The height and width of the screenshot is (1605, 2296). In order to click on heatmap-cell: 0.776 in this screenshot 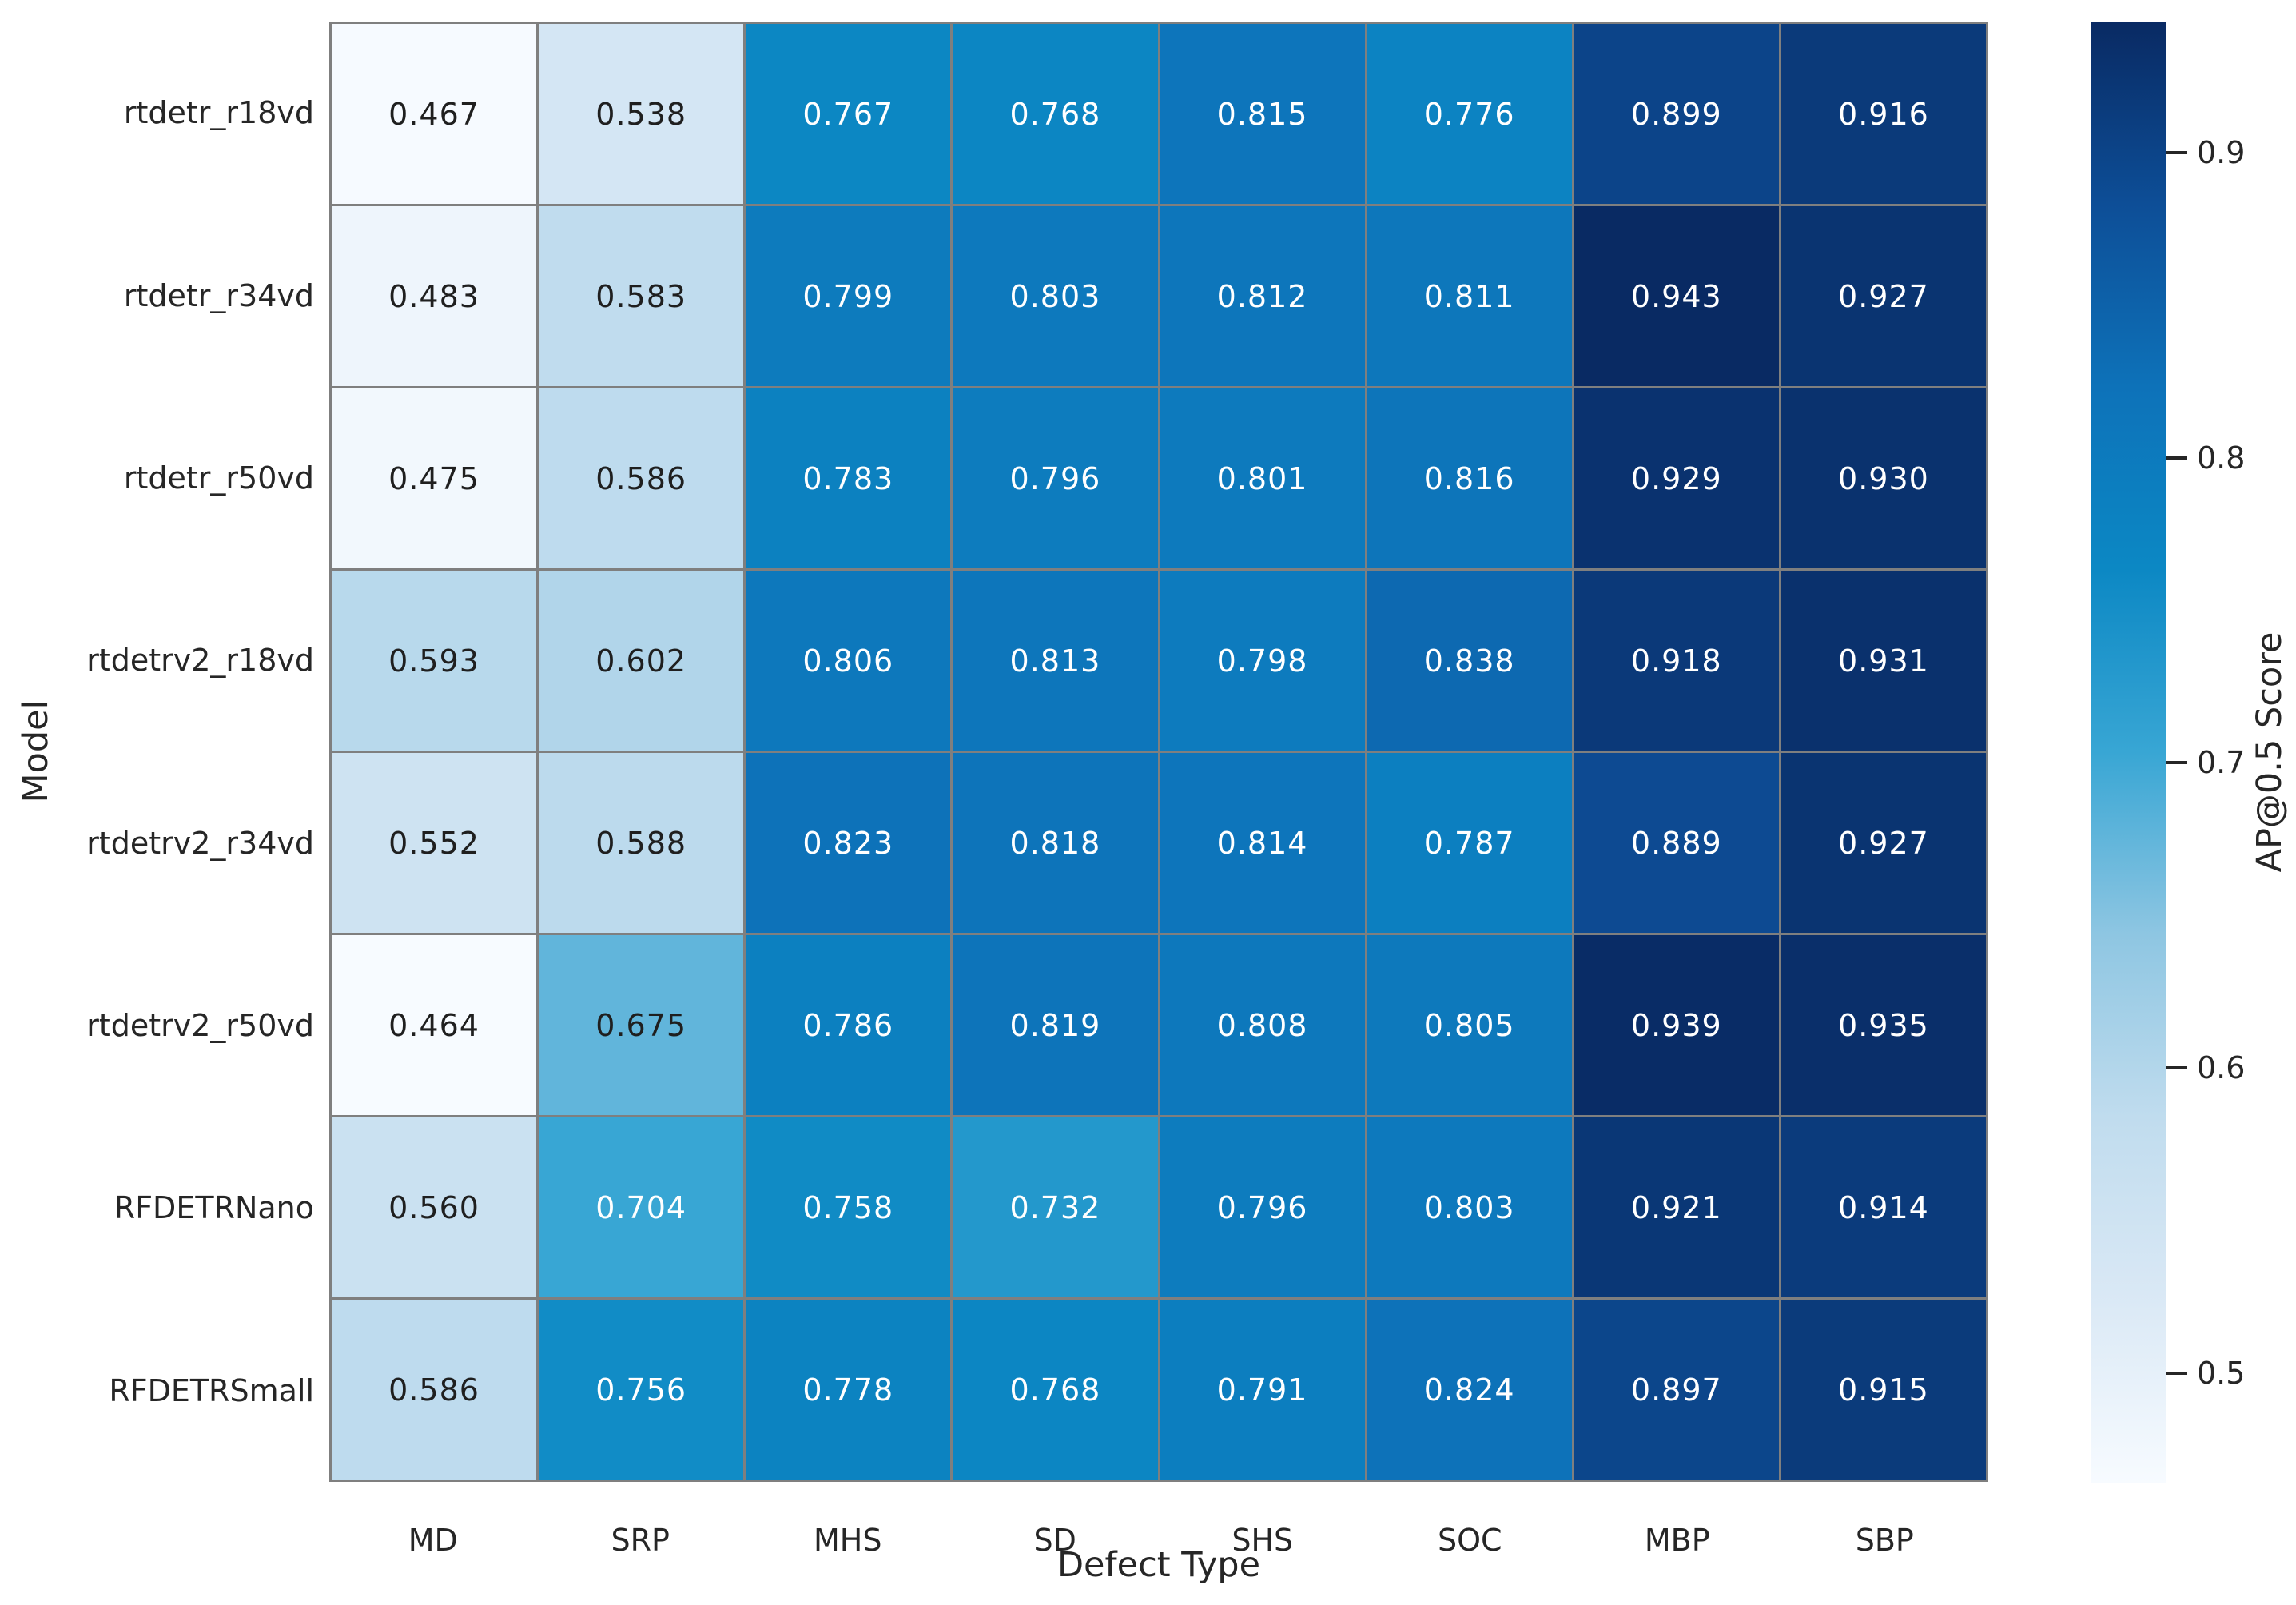, I will do `click(1469, 114)`.